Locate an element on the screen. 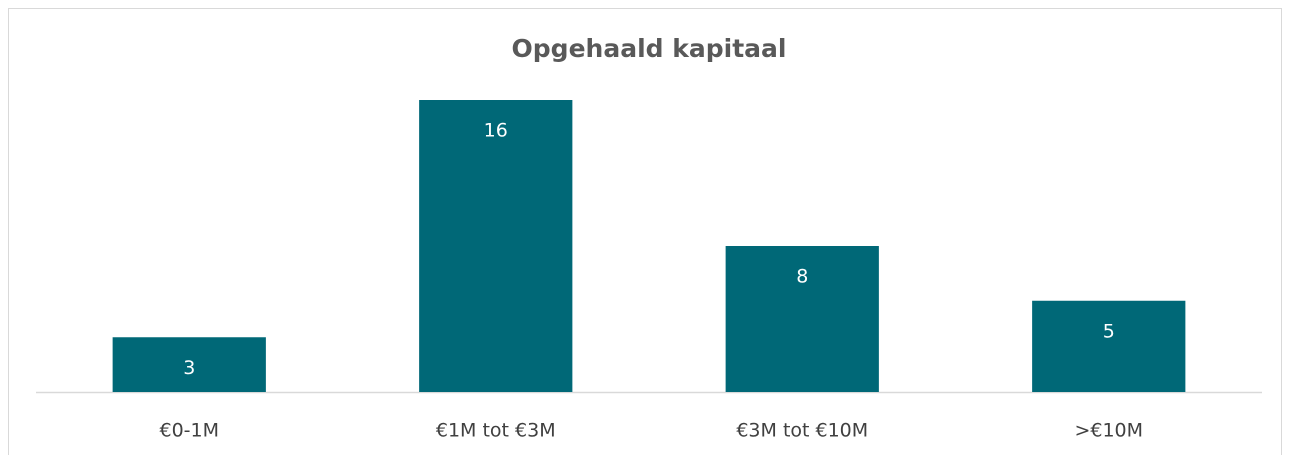 This screenshot has width=1290, height=459. x-tick-label: €3M tot €10M is located at coordinates (802, 431).